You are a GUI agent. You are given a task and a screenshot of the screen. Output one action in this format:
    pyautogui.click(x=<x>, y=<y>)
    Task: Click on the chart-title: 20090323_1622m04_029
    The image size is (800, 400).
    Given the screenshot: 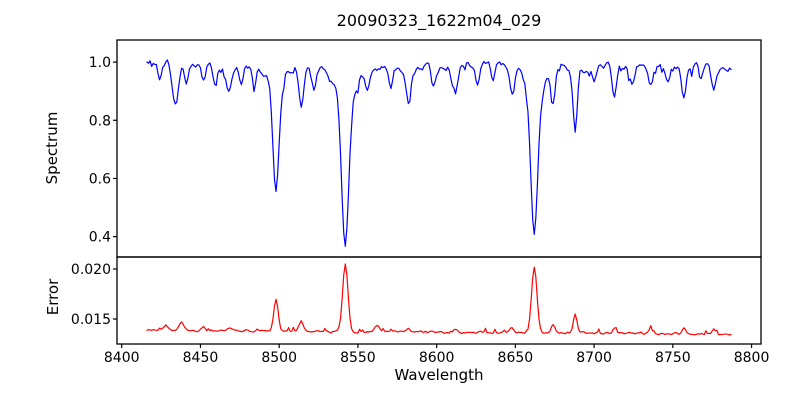 What is the action you would take?
    pyautogui.click(x=439, y=20)
    